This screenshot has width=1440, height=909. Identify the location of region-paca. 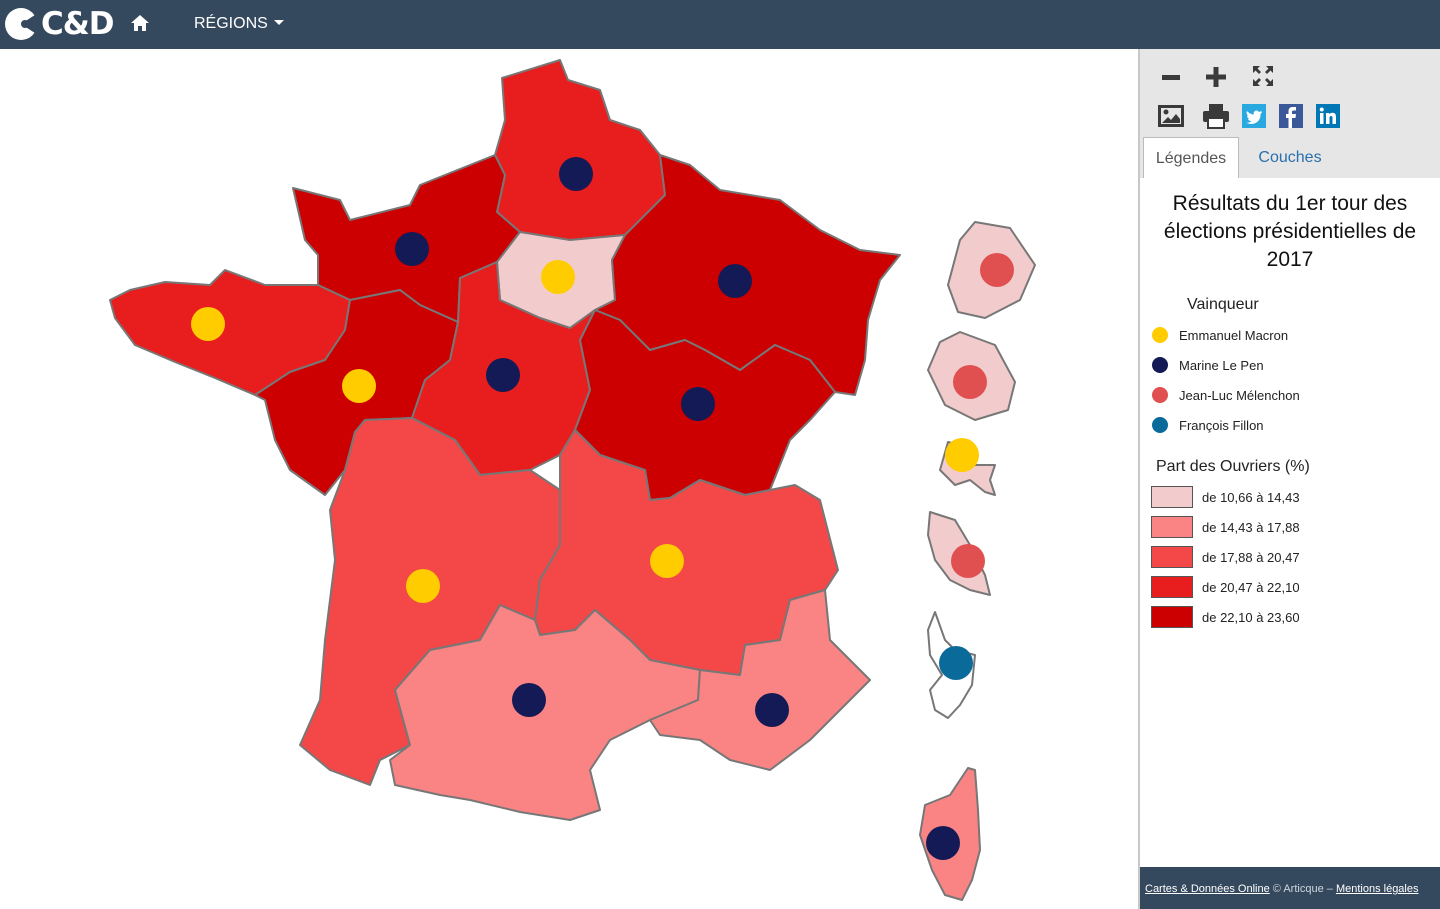
(760, 680).